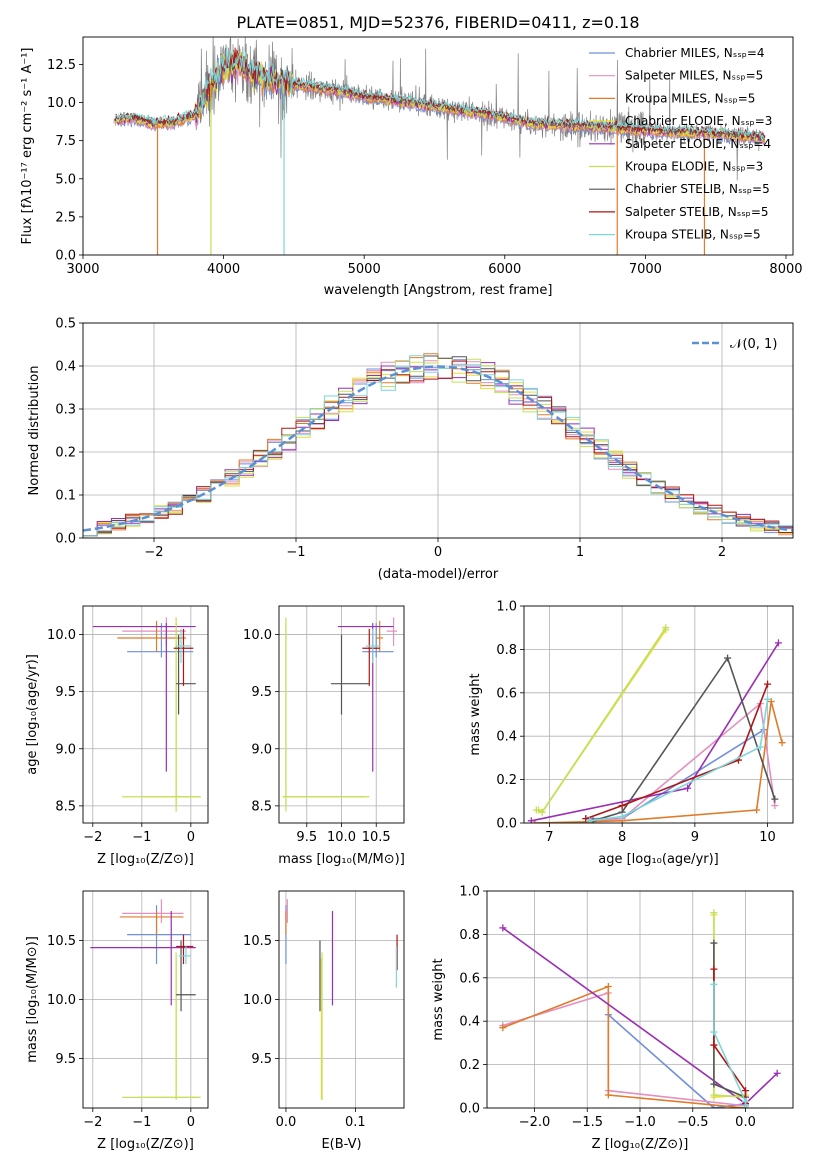  Describe the element at coordinates (622, 837) in the screenshot. I see `x-tick-label: 8` at that location.